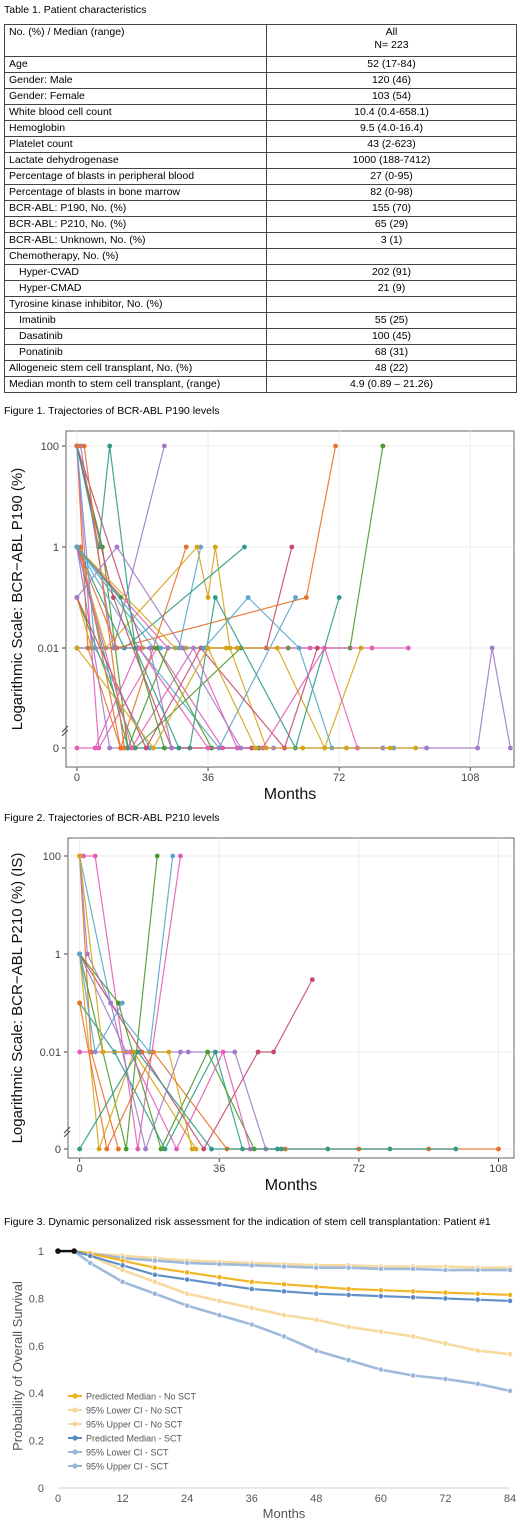 The image size is (520, 1526). What do you see at coordinates (391, 45) in the screenshot?
I see `header-n: N= 223` at bounding box center [391, 45].